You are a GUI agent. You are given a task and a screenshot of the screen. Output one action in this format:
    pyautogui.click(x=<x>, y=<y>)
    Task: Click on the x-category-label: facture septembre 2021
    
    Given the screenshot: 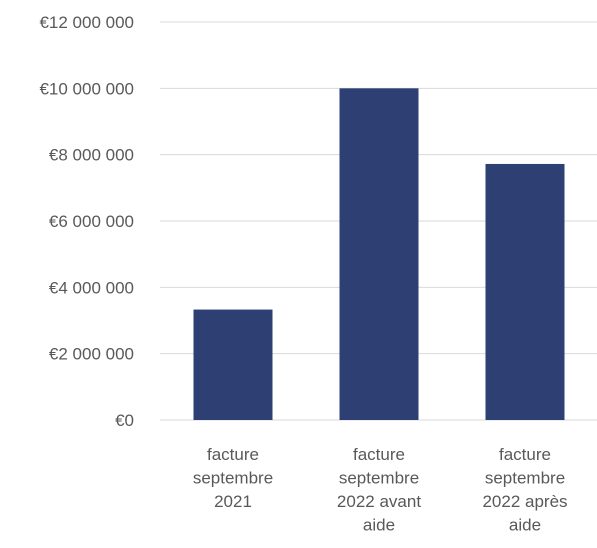 What is the action you would take?
    pyautogui.click(x=233, y=478)
    